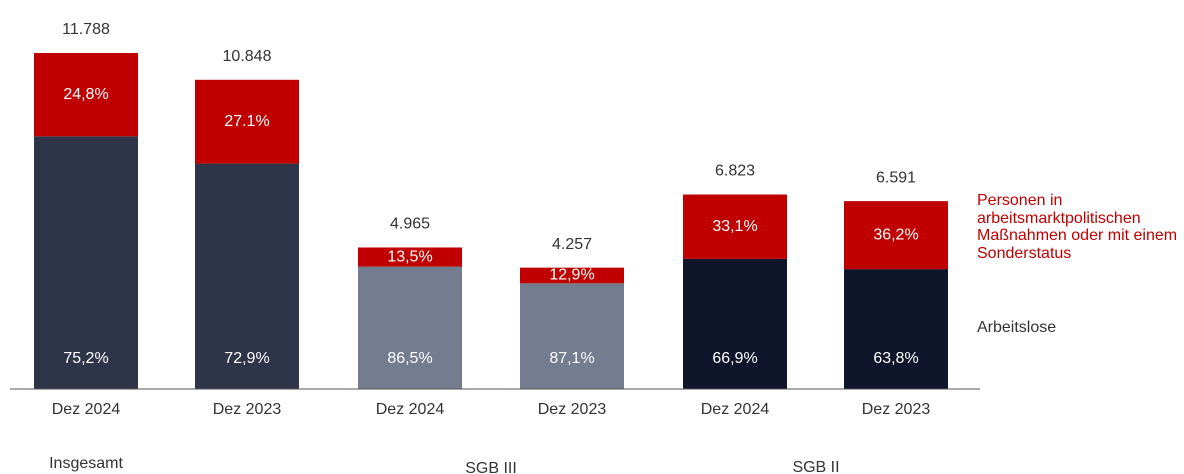 This screenshot has width=1184, height=474. Describe the element at coordinates (409, 358) in the screenshot. I see `value-label: 86,5%` at that location.